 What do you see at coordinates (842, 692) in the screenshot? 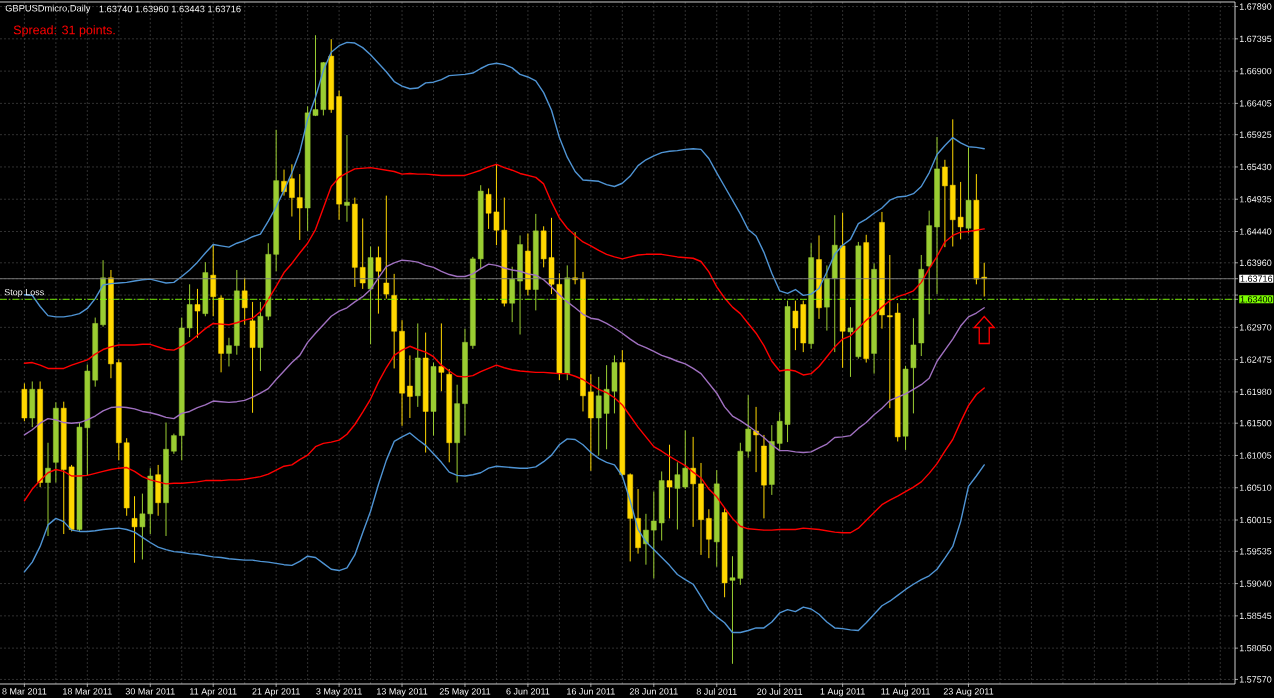
I see `x-tick-label: 1 Aug 2011` at bounding box center [842, 692].